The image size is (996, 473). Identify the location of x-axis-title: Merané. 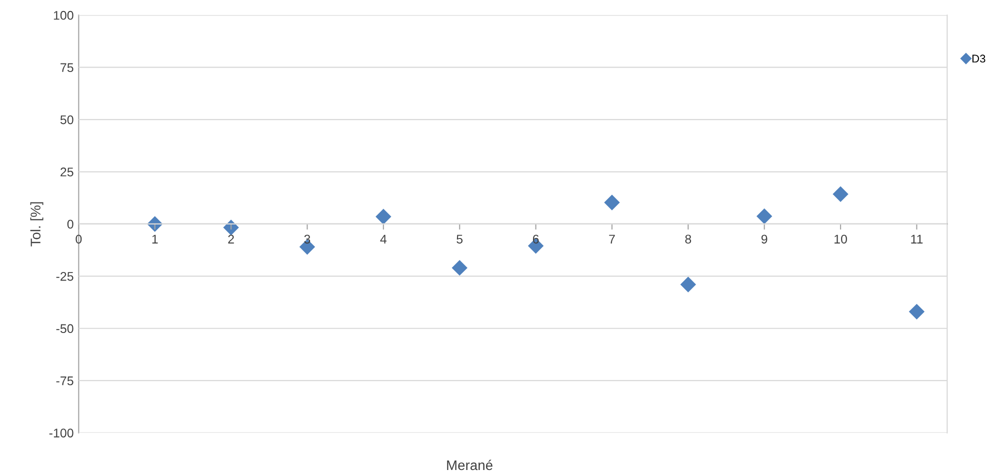
(469, 465).